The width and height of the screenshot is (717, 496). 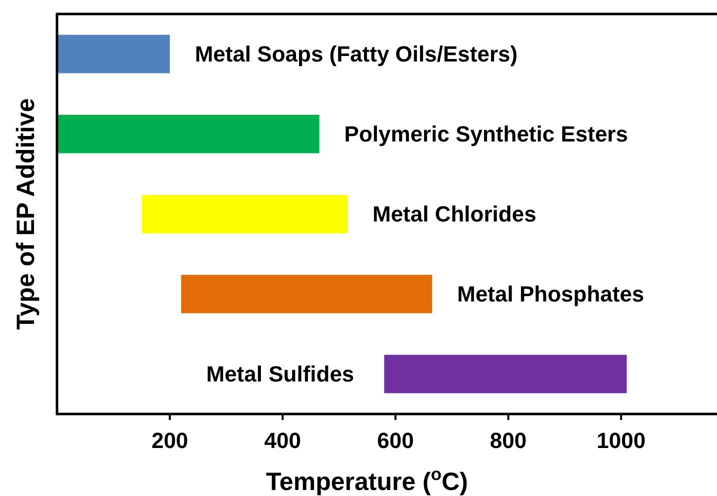 I want to click on x-tick-label: 800, so click(x=508, y=440).